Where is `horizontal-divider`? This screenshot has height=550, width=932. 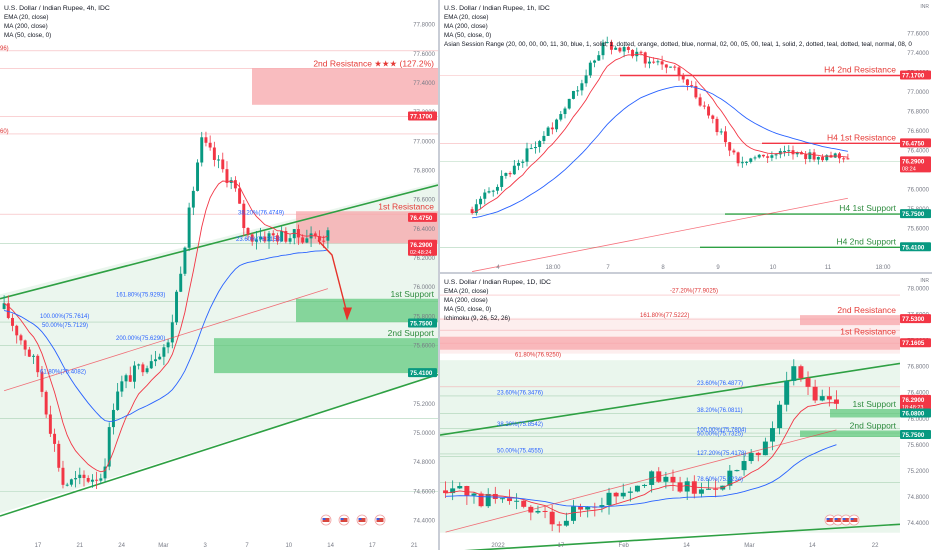 horizontal-divider is located at coordinates (686, 273).